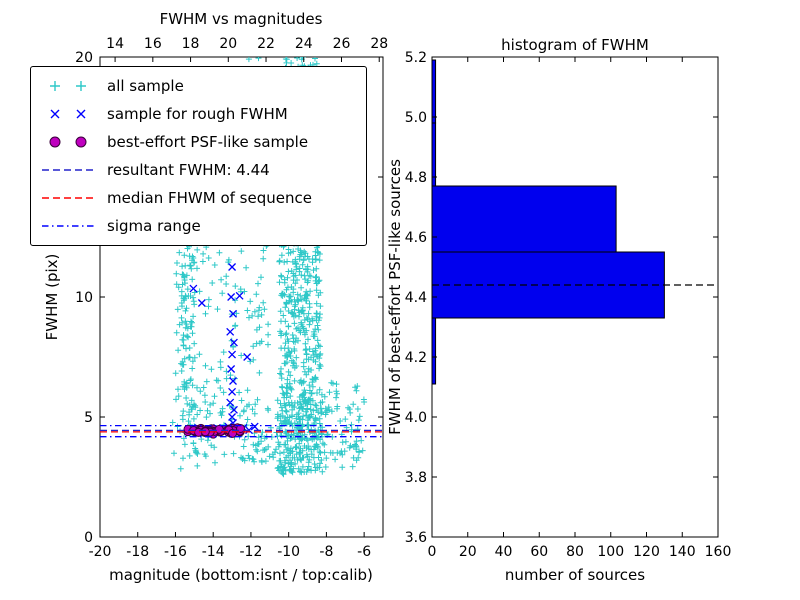  I want to click on legend-item: median FHWM of sequence, so click(198, 198).